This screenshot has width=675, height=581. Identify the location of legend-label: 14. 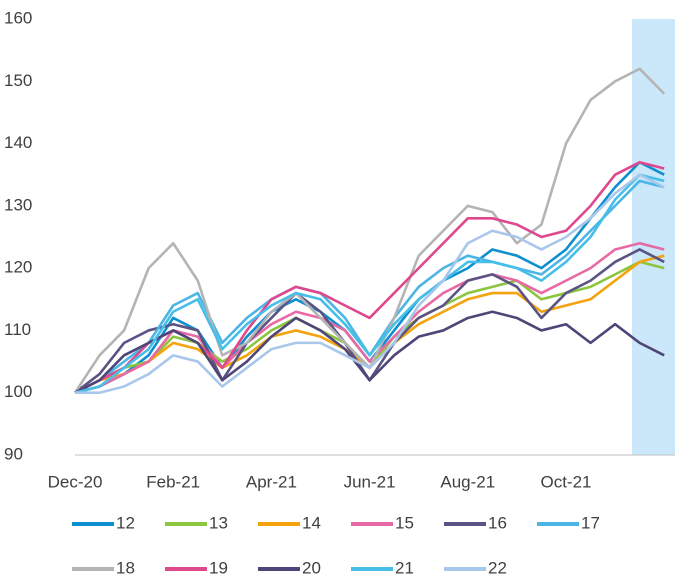
(311, 522).